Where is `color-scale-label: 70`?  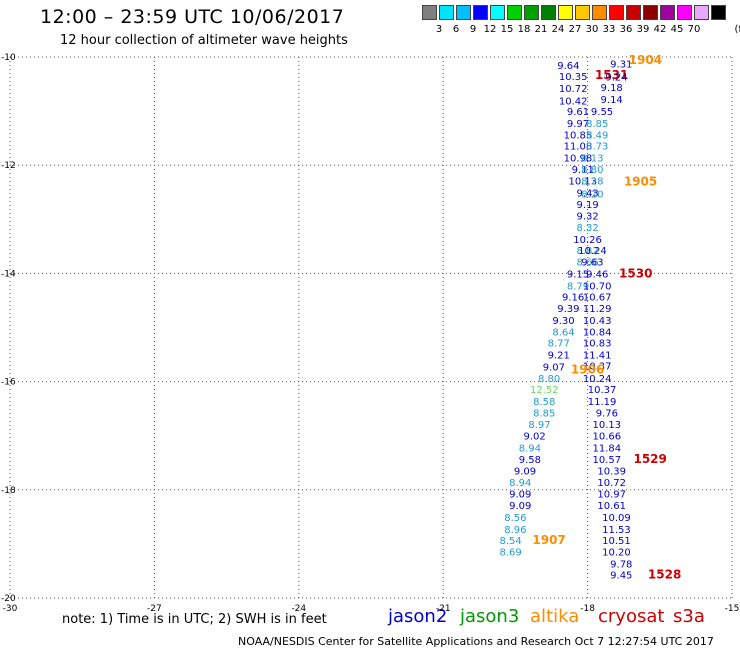
color-scale-label: 70 is located at coordinates (694, 29).